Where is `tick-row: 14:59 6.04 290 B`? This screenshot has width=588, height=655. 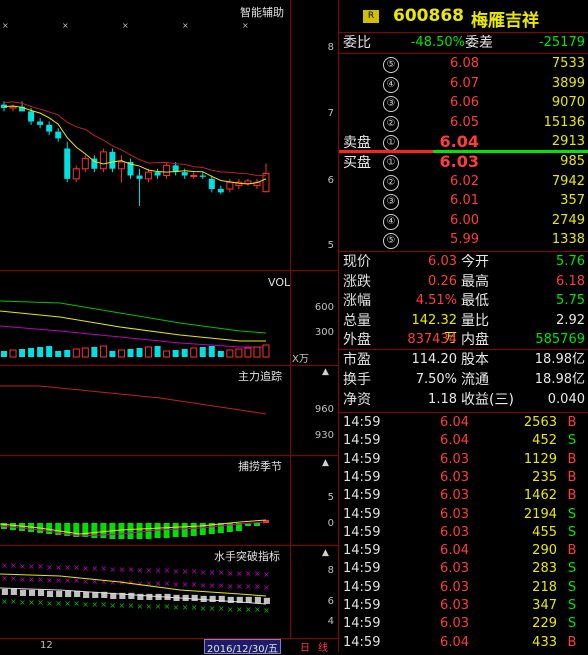 tick-row: 14:59 6.04 290 B is located at coordinates (463, 551).